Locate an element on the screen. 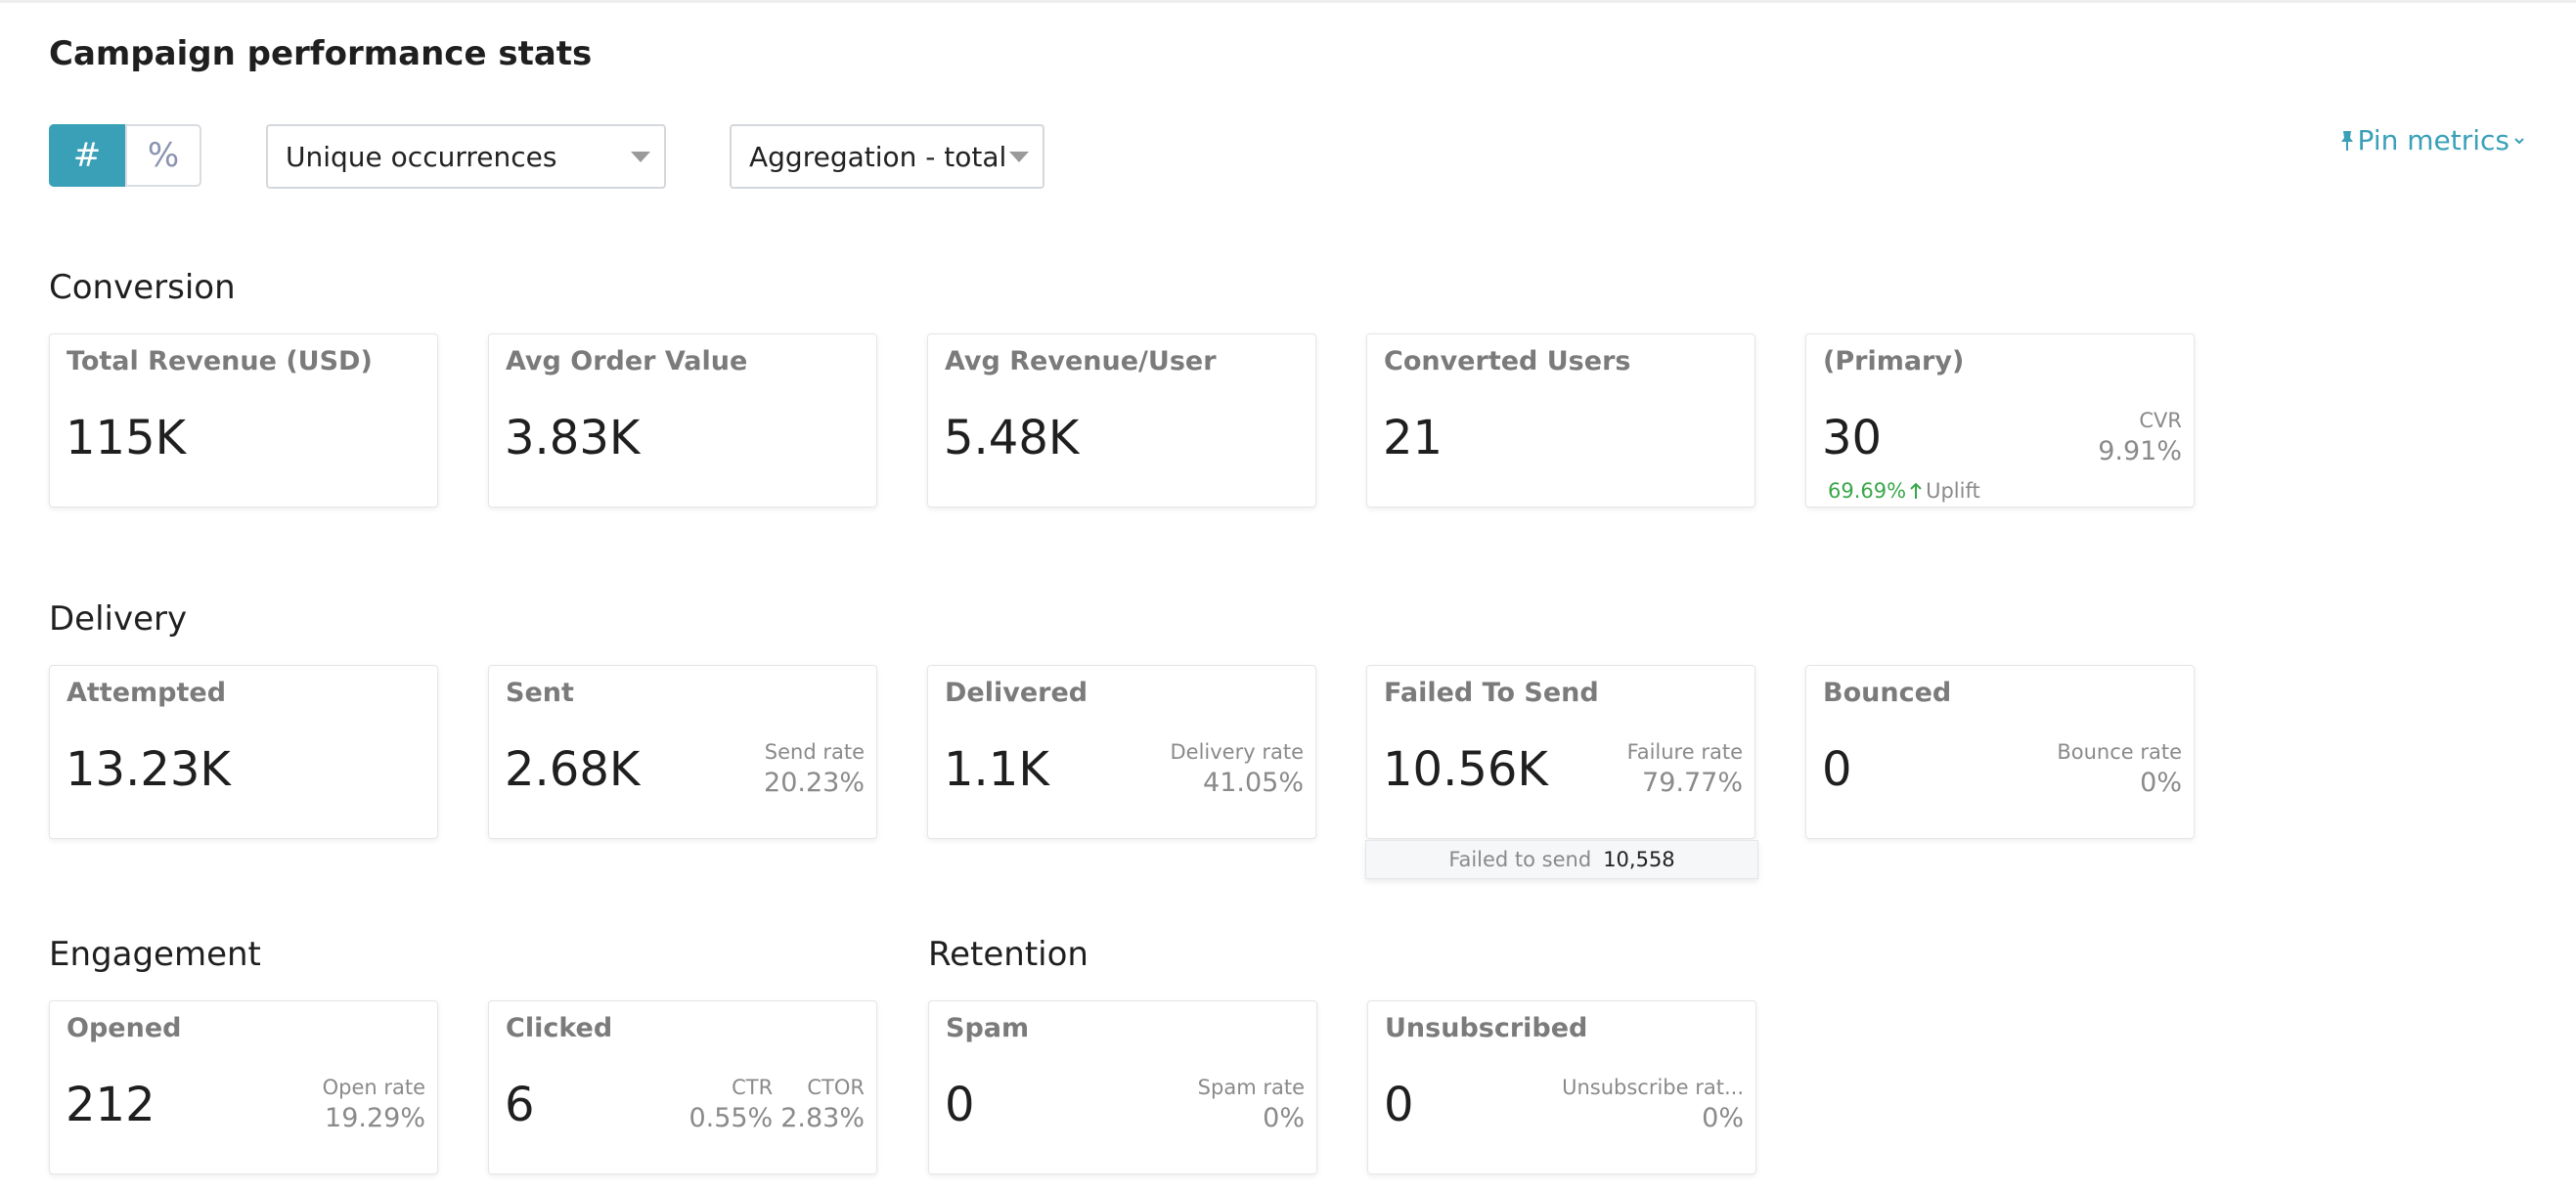 Image resolution: width=2576 pixels, height=1193 pixels. section-title: Conversion is located at coordinates (142, 287).